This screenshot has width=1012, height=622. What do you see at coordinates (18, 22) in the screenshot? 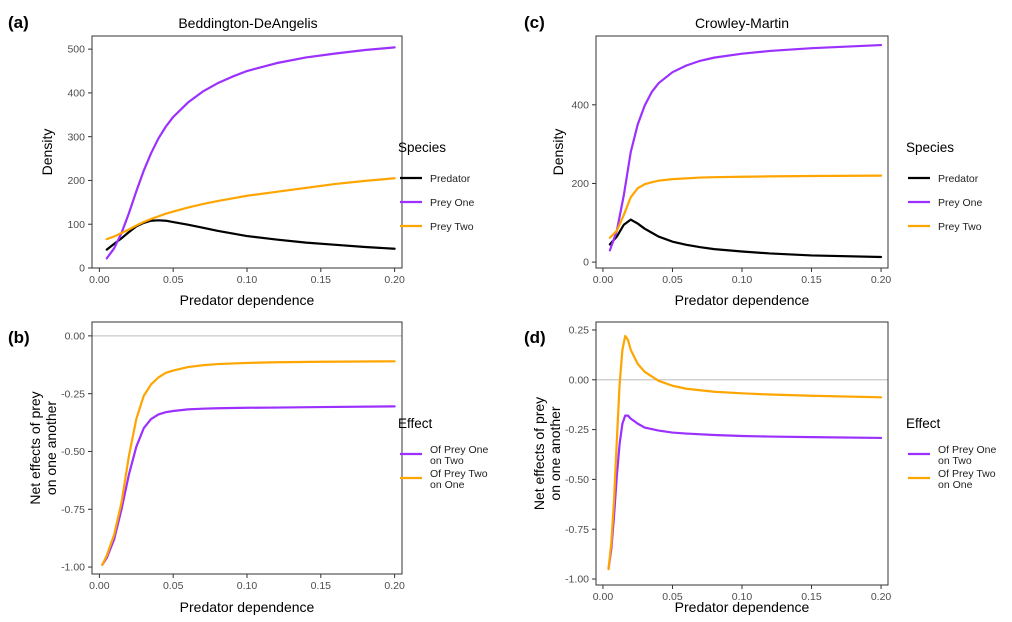
I see `panel-letter: (a)` at bounding box center [18, 22].